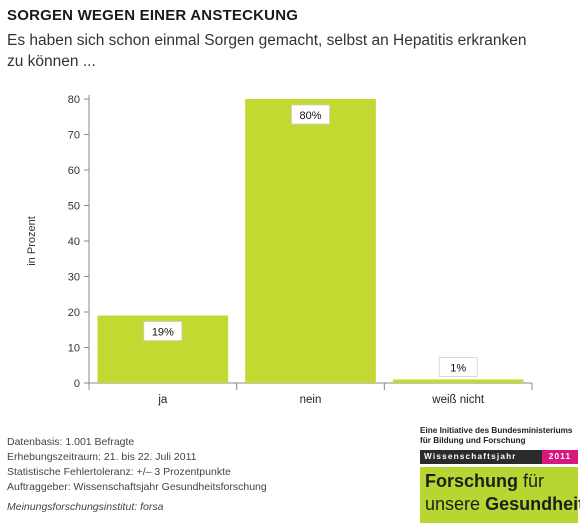 The width and height of the screenshot is (580, 532). I want to click on logo-slogan-box: Forschung für unsere Gesundheit, so click(500, 495).